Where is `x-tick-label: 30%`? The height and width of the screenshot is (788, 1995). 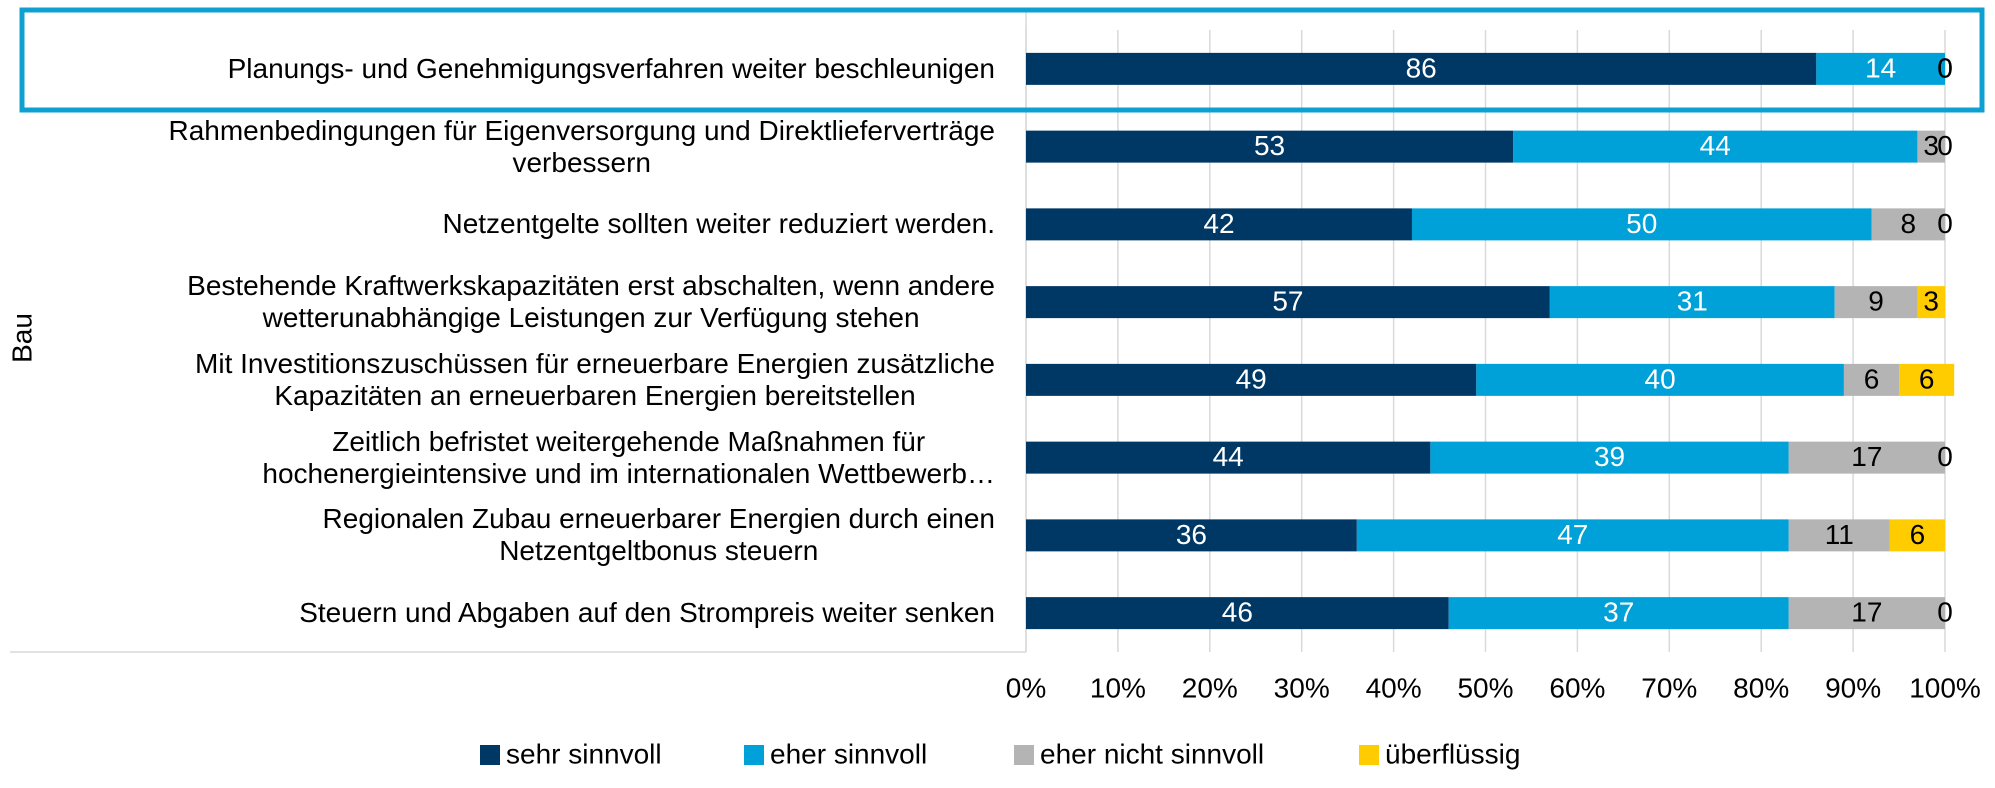
x-tick-label: 30% is located at coordinates (1302, 687).